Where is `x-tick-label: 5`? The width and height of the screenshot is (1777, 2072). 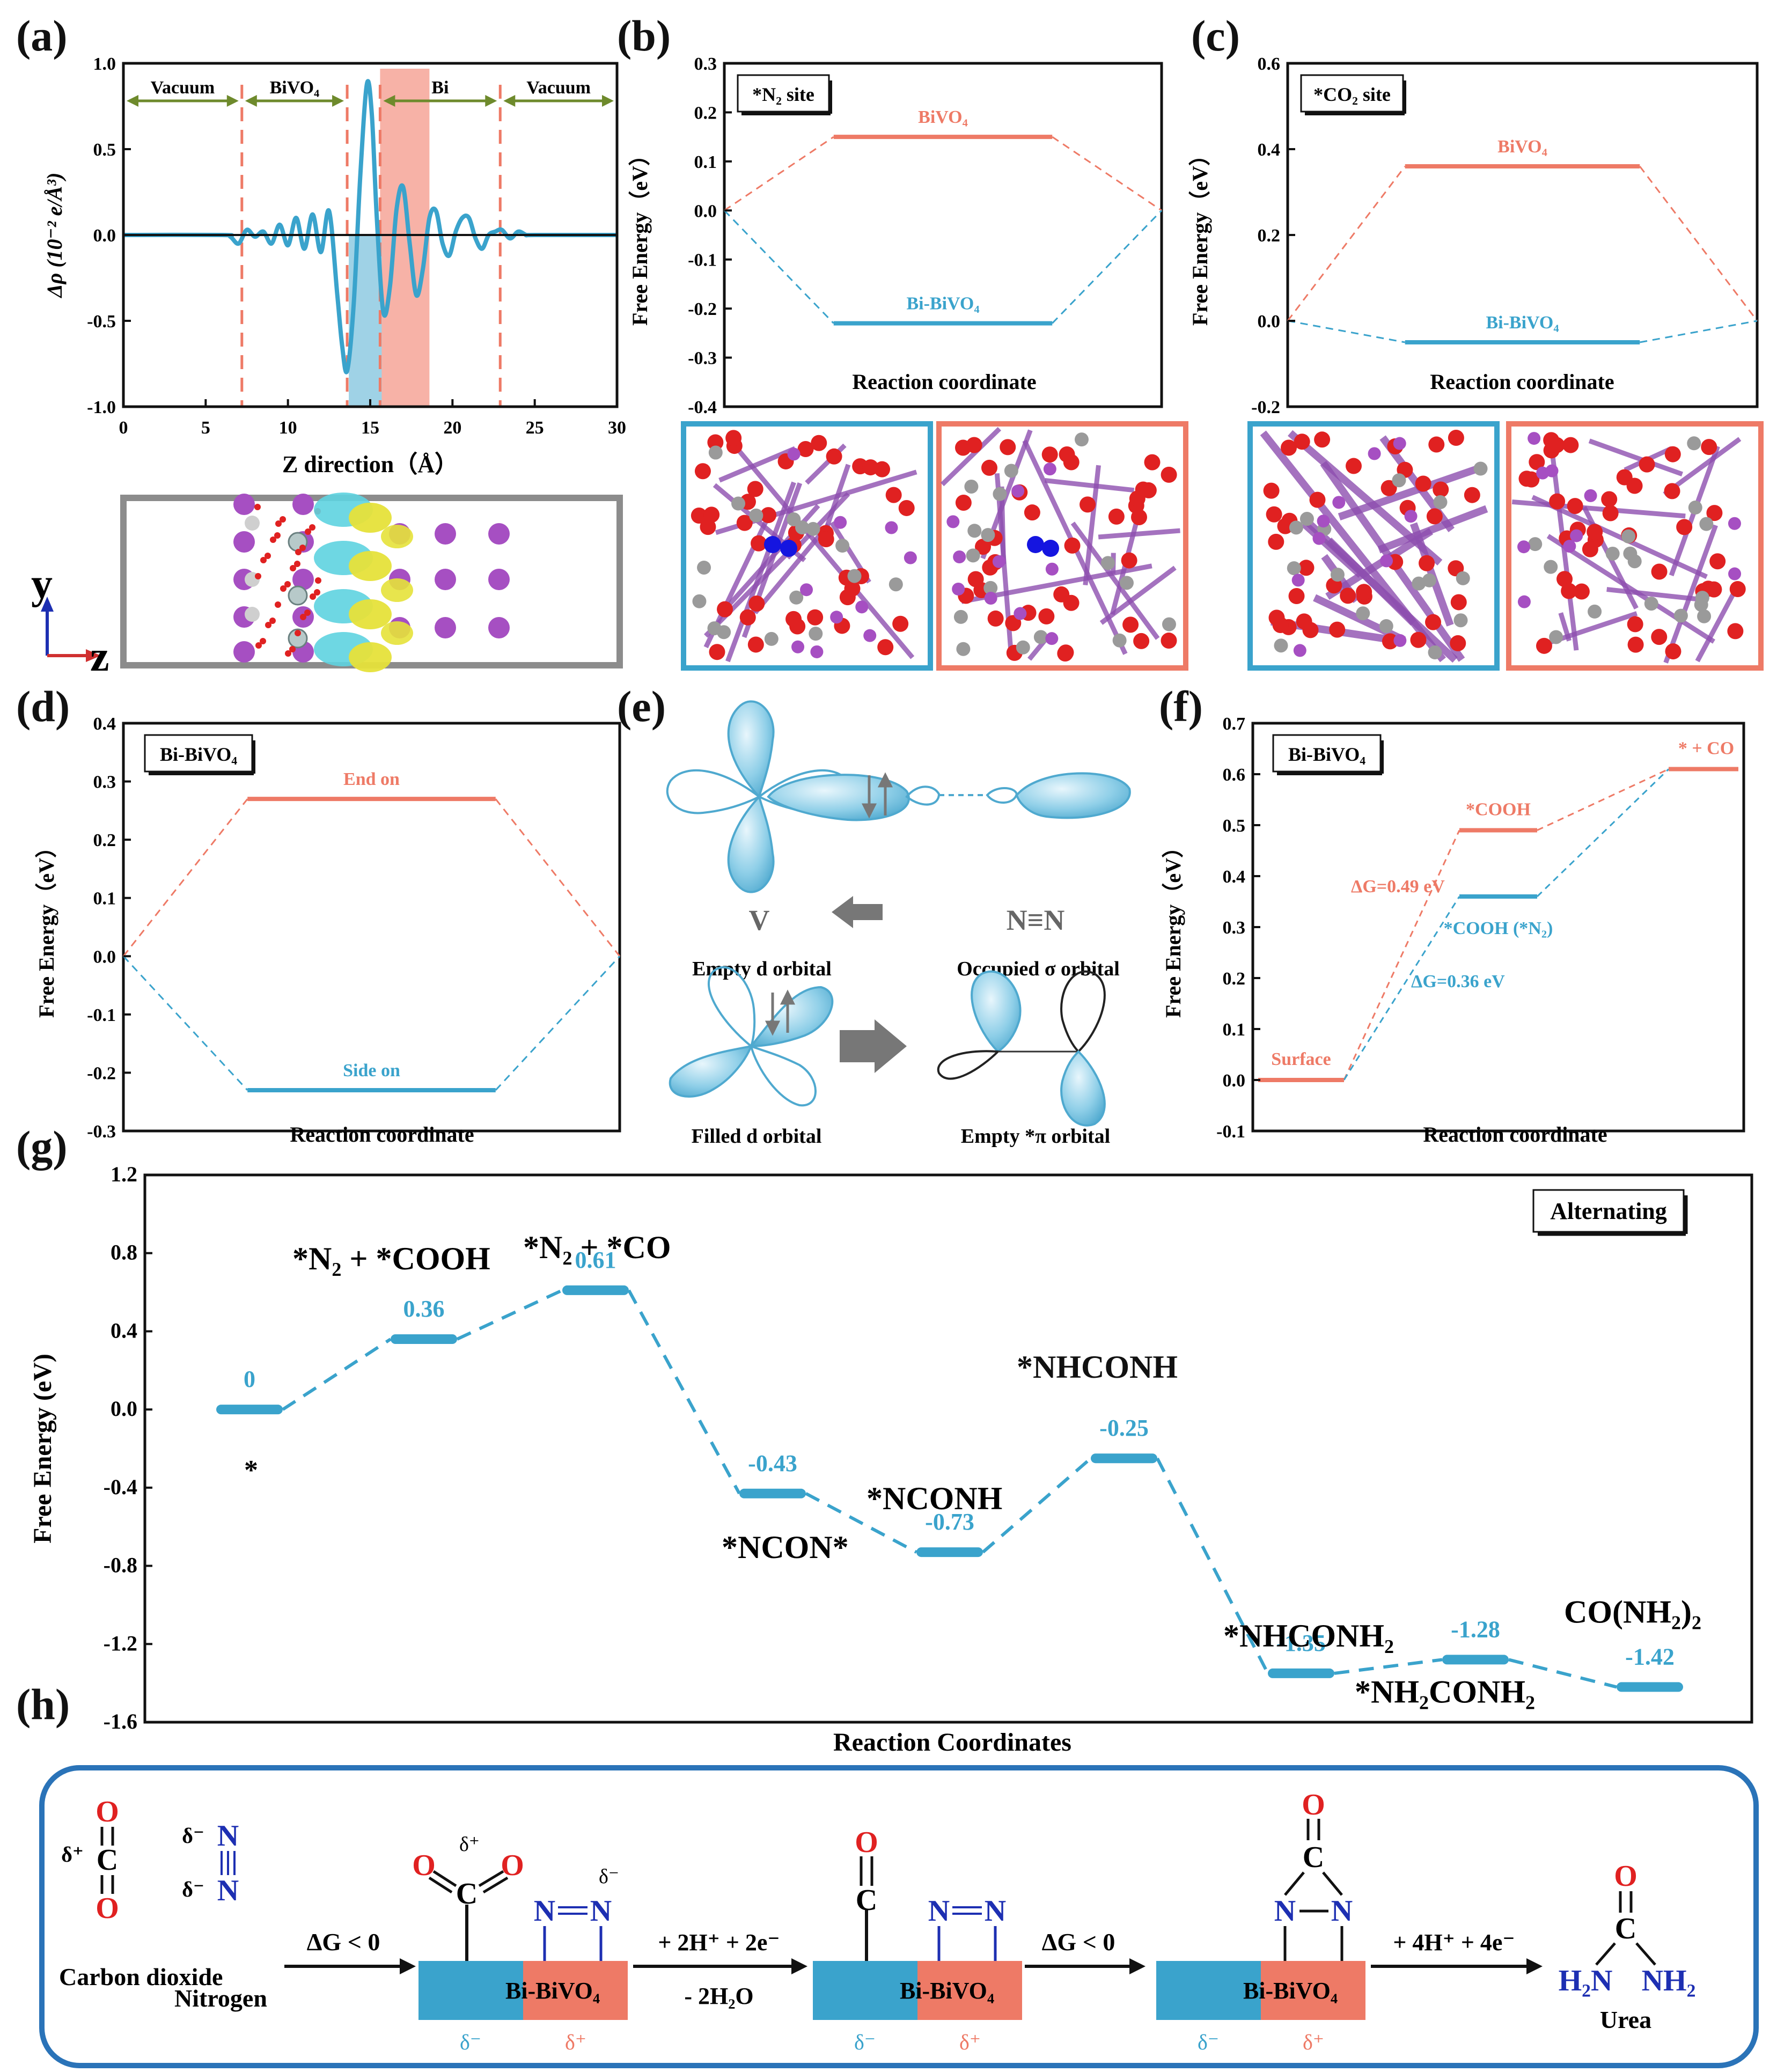
x-tick-label: 5 is located at coordinates (205, 428).